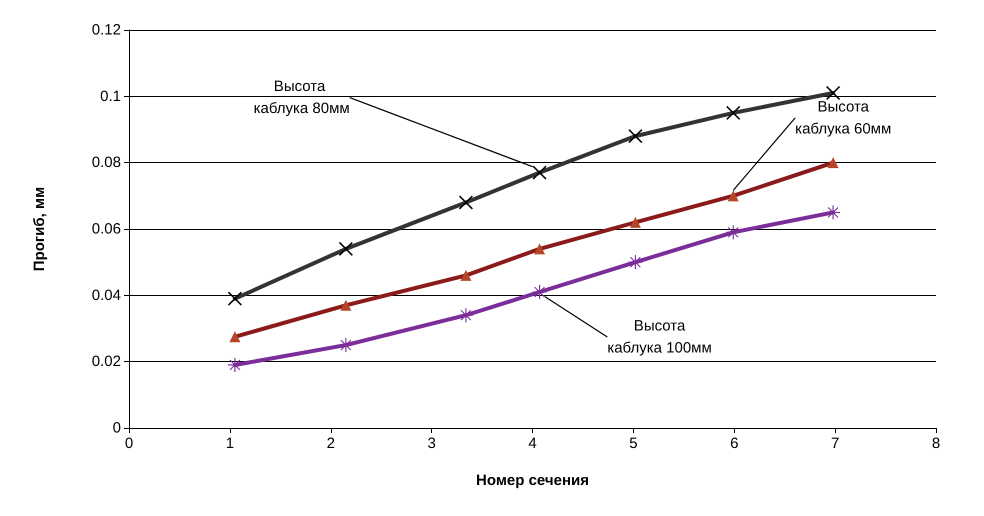 This screenshot has height=516, width=984. Describe the element at coordinates (835, 443) in the screenshot. I see `x-tick-label: 7` at that location.